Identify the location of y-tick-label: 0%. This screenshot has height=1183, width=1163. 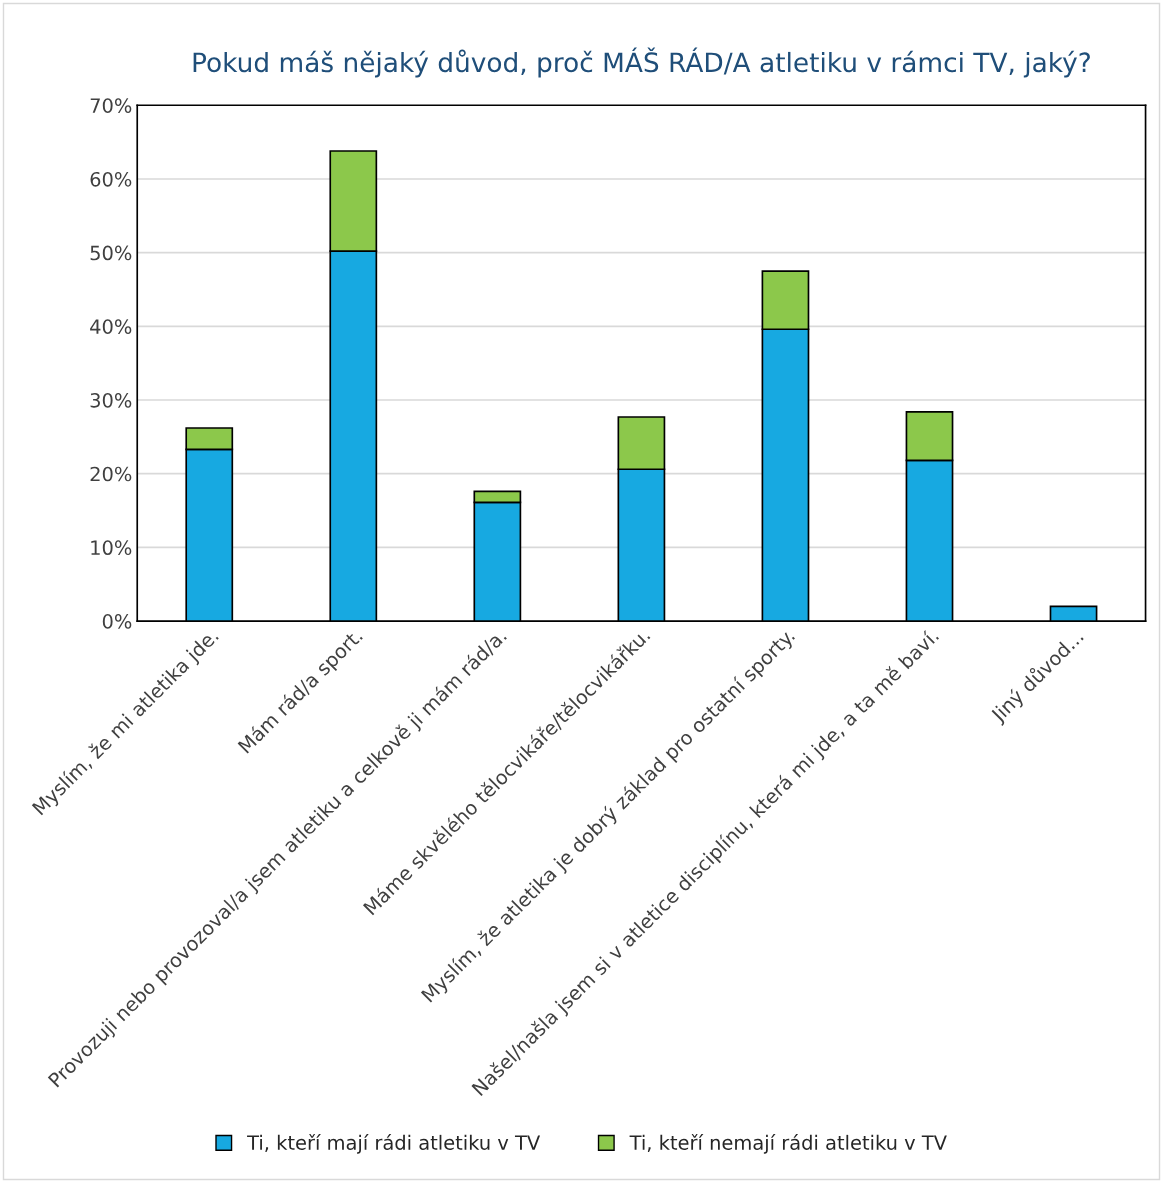
(117, 621).